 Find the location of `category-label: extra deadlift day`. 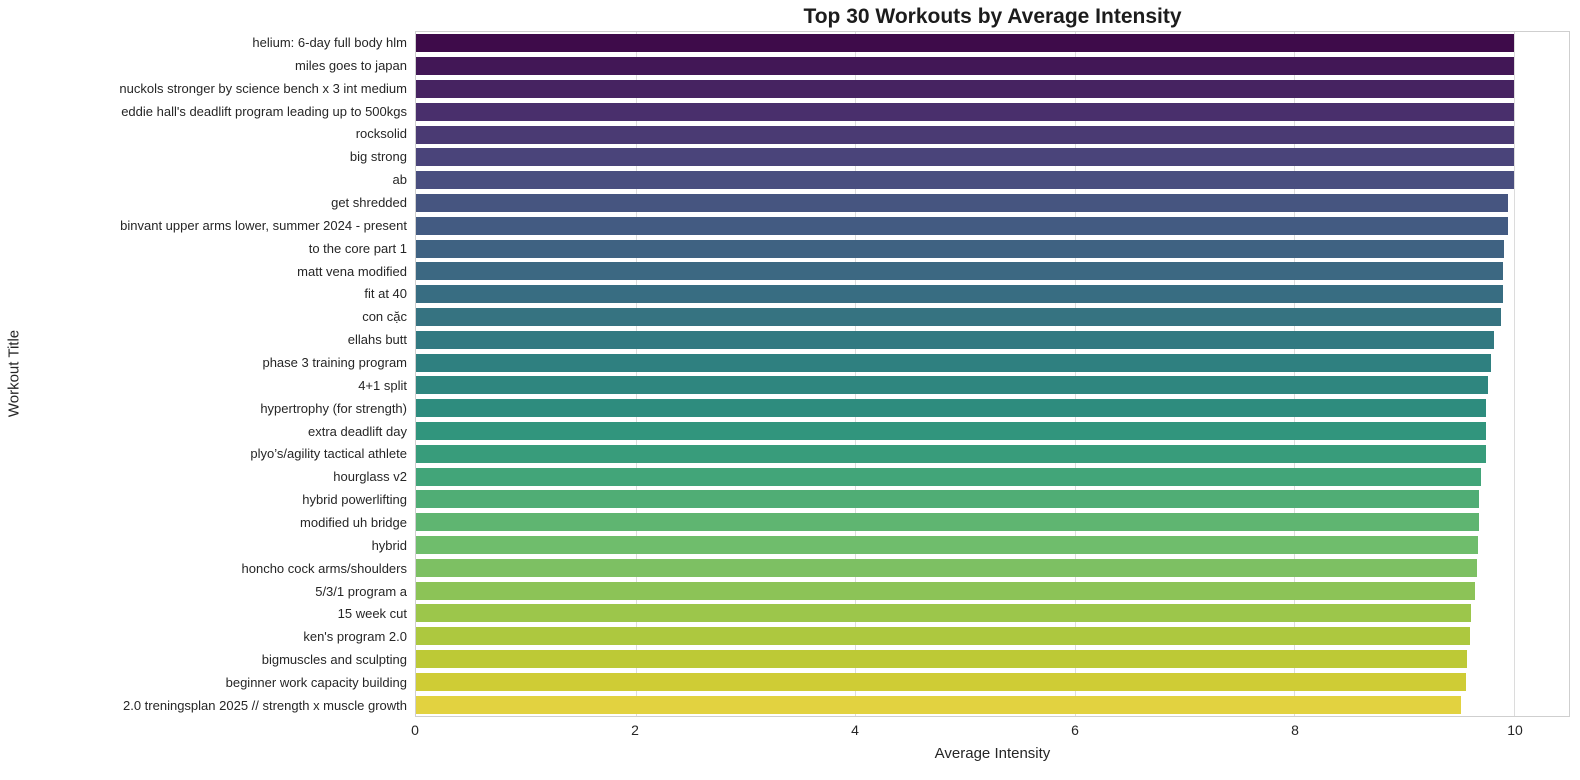

category-label: extra deadlift day is located at coordinates (357, 431).